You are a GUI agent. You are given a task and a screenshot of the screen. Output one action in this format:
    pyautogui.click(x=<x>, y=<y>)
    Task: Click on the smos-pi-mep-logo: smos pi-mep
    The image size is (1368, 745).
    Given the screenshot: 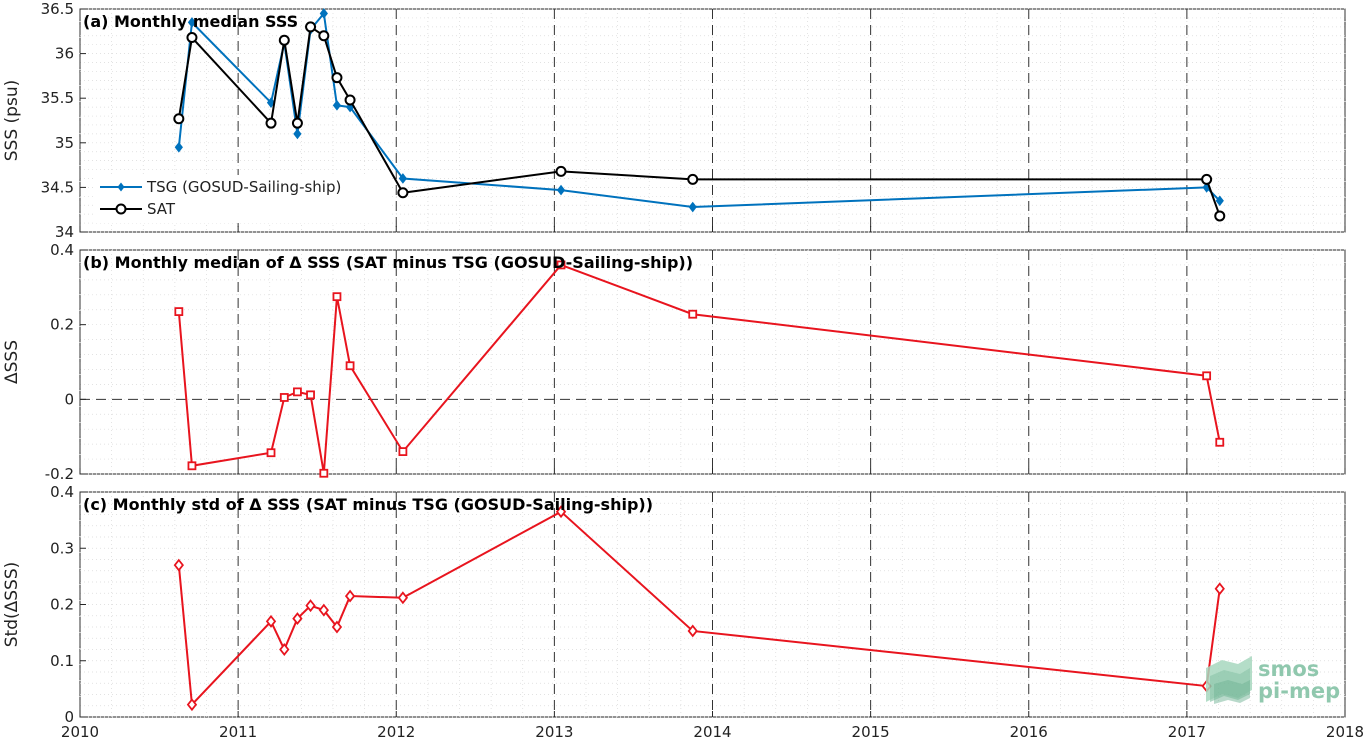 What is the action you would take?
    pyautogui.click(x=1273, y=680)
    